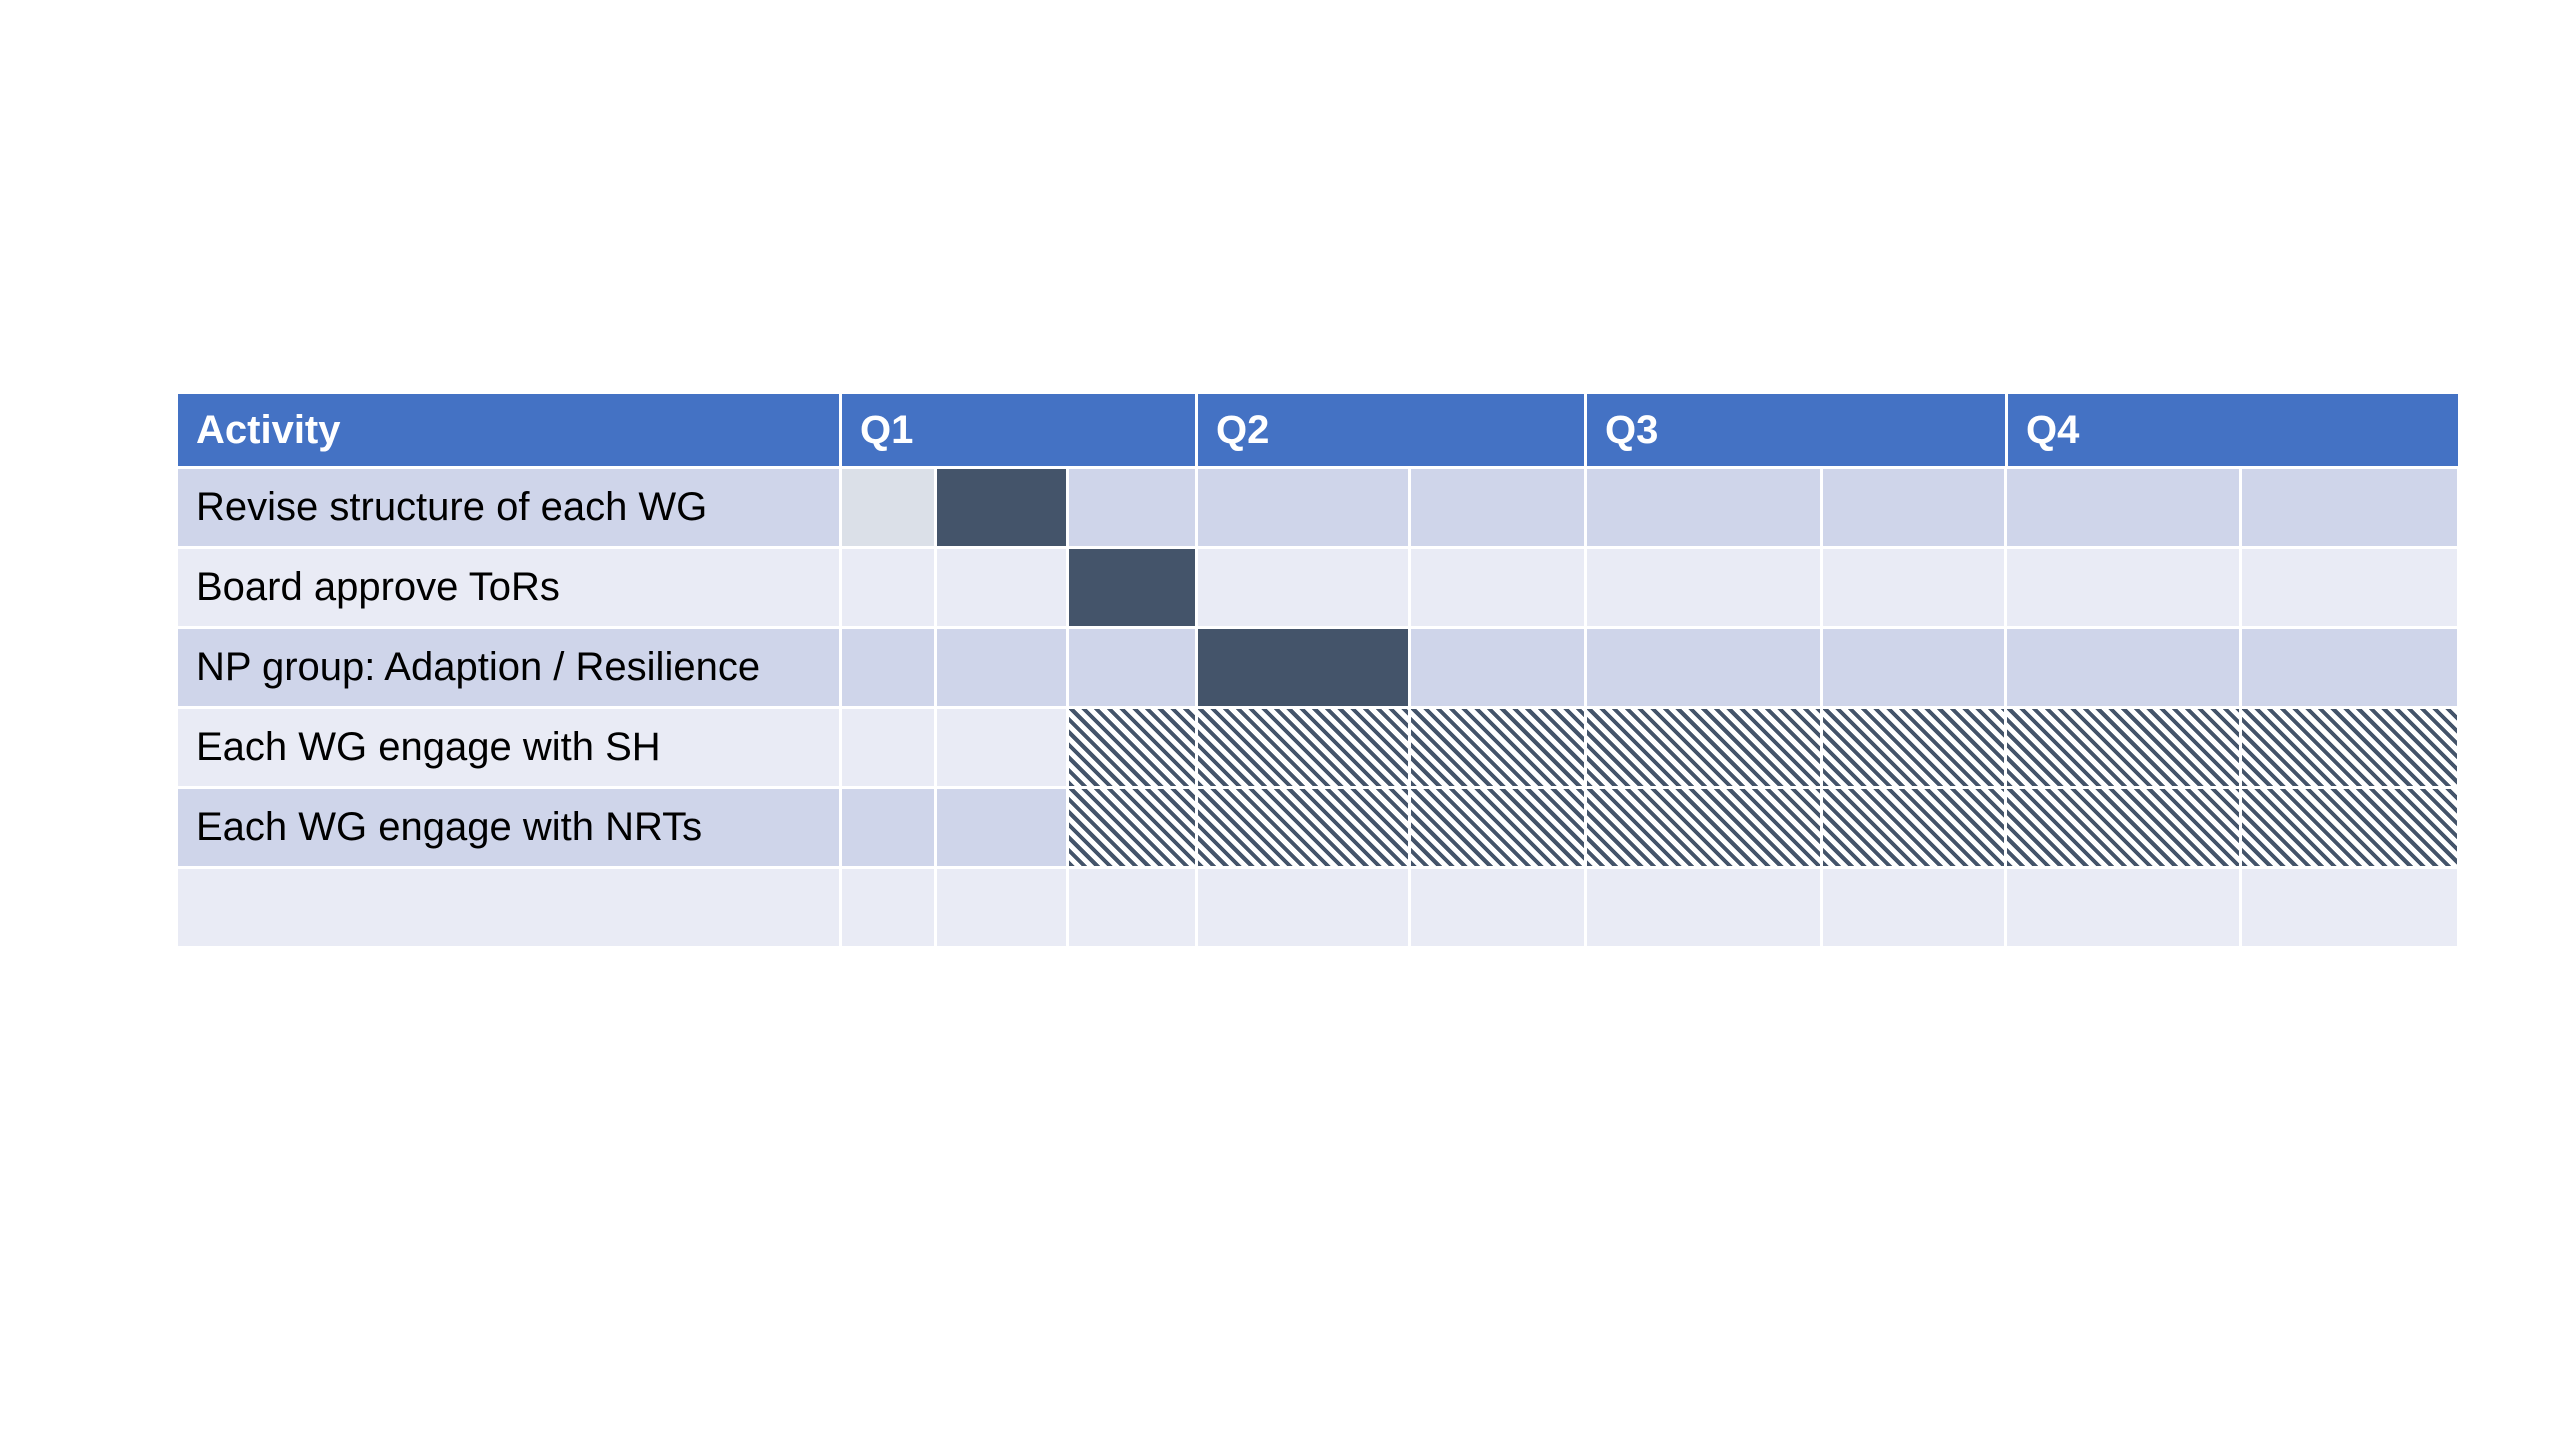 The image size is (2560, 1440). I want to click on table-row: Board approve ToRs, so click(1318, 586).